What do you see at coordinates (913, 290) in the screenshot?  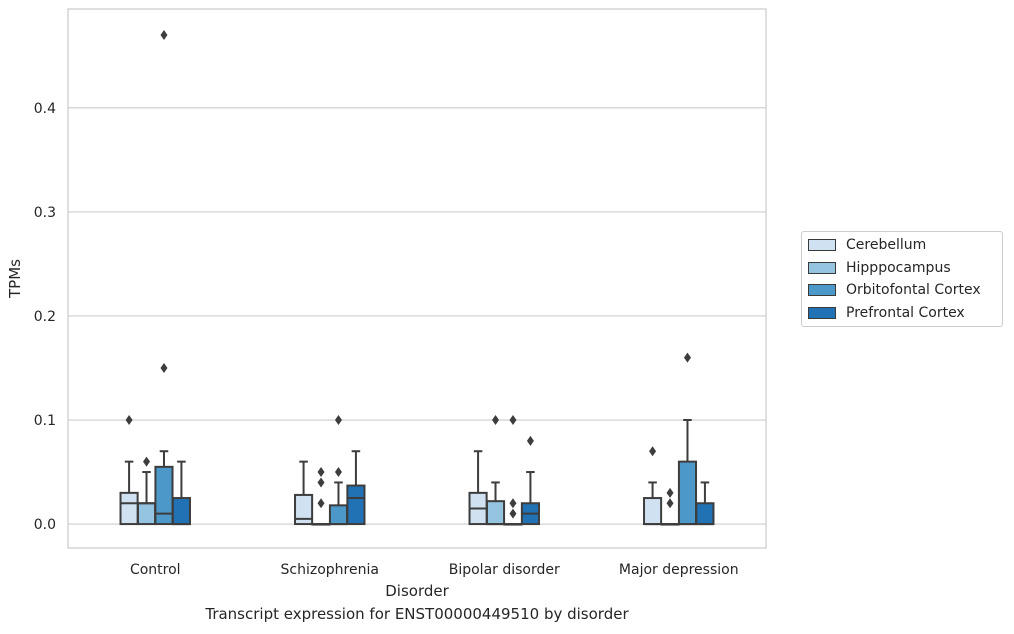 I see `legend-label: Orbitofontal Cortex` at bounding box center [913, 290].